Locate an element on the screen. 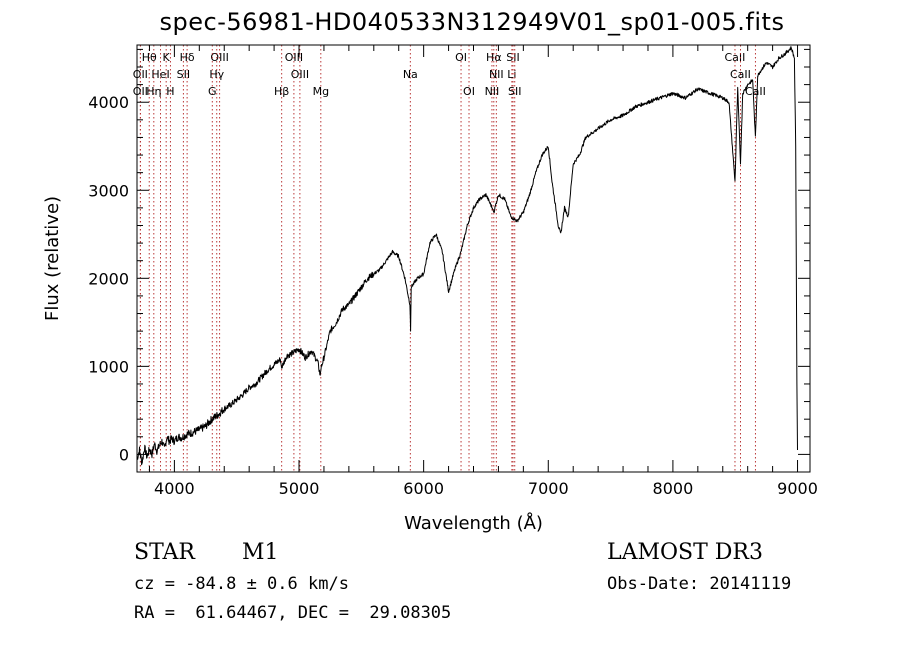 The image size is (900, 649). line-label: Hγ is located at coordinates (216, 74).